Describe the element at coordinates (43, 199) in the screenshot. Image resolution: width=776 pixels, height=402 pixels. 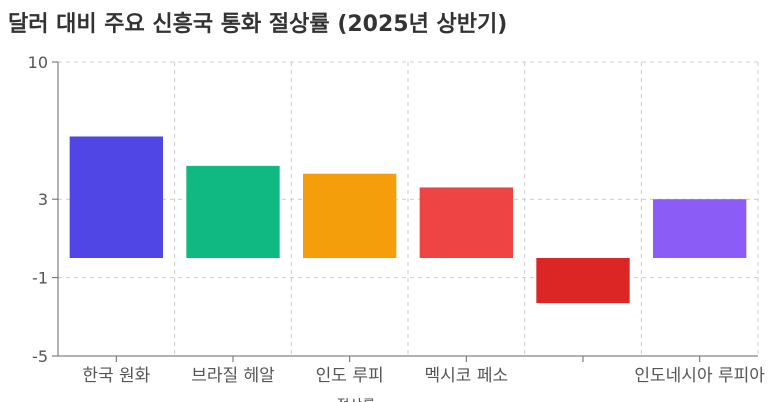
I see `y-tick-label: 3` at that location.